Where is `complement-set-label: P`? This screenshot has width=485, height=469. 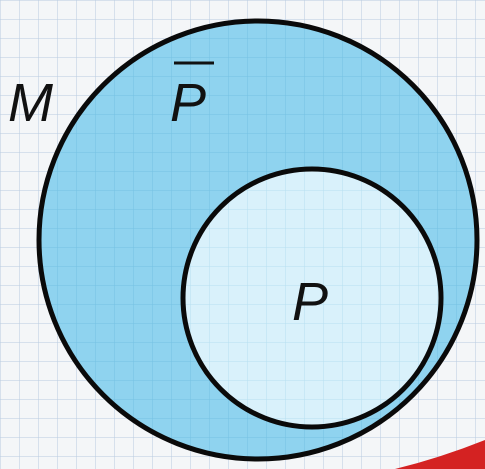 complement-set-label: P is located at coordinates (188, 103).